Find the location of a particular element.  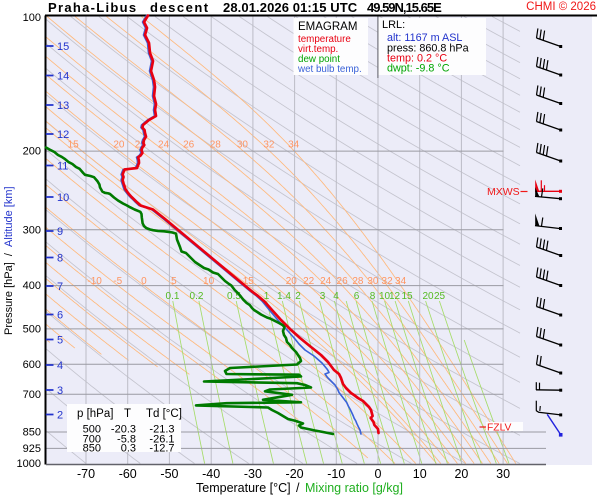

svg-text: -20.3 is located at coordinates (123, 430).